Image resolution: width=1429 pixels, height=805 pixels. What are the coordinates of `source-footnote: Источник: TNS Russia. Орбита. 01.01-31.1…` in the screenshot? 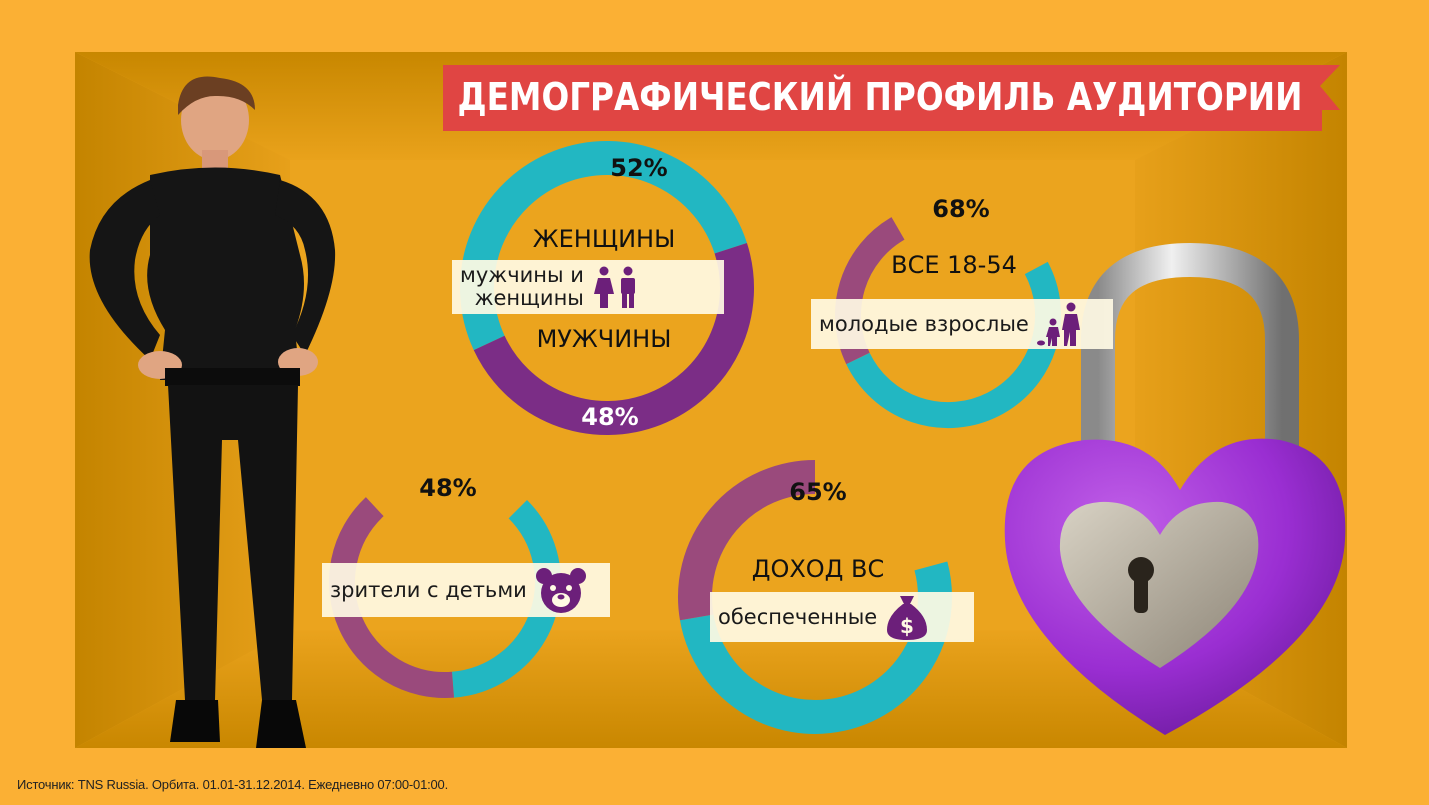 It's located at (232, 784).